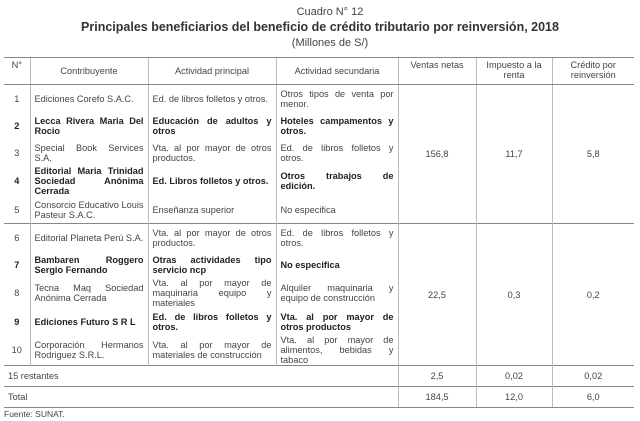 This screenshot has height=421, width=640. Describe the element at coordinates (17, 321) in the screenshot. I see `row-number: 9` at that location.